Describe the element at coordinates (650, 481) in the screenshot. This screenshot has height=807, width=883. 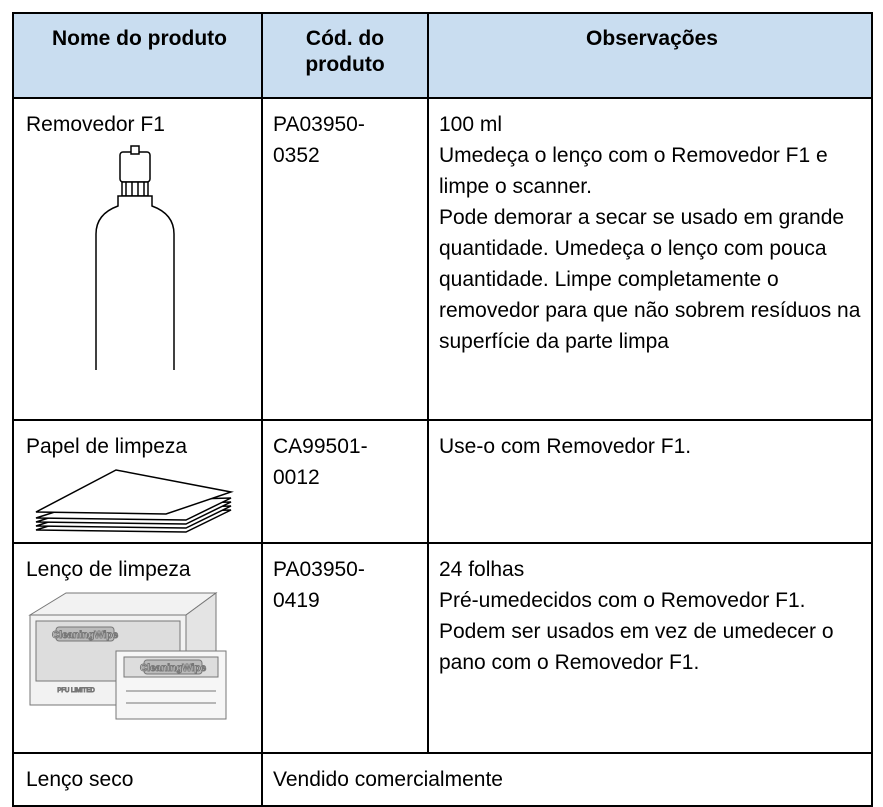
I see `notes-cell: Use-o com Removedor F1.` at that location.